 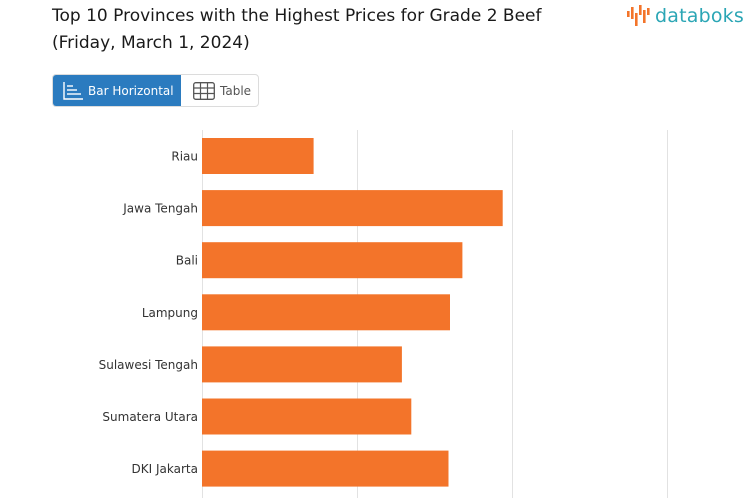 I want to click on category-label: Bali, so click(x=187, y=261).